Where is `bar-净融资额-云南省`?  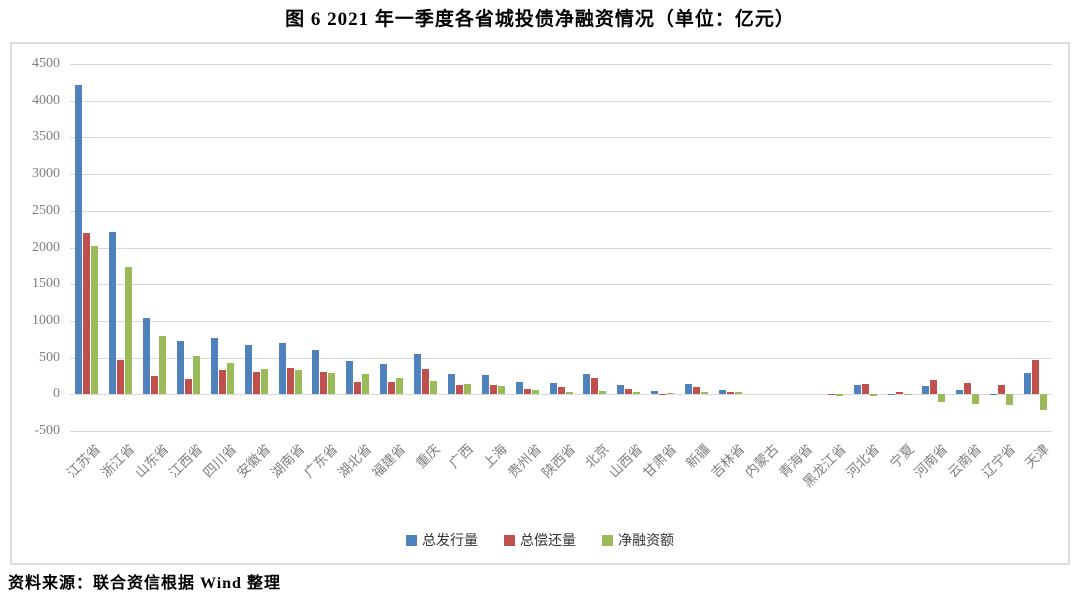
bar-净融资额-云南省 is located at coordinates (975, 399).